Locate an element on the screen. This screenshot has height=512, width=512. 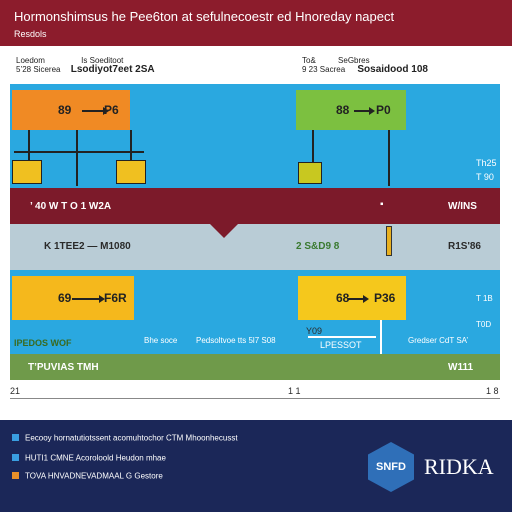
logo-text: SNFD is located at coordinates (391, 467).